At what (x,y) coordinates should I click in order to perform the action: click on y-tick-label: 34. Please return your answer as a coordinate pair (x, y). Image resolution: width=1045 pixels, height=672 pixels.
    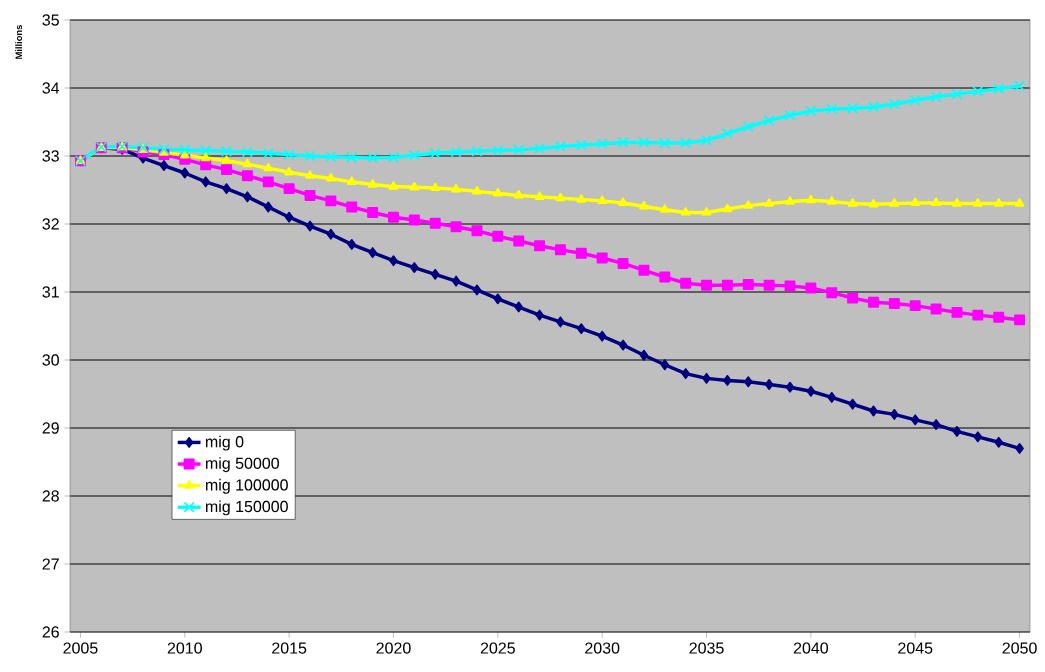
    Looking at the image, I should click on (51, 88).